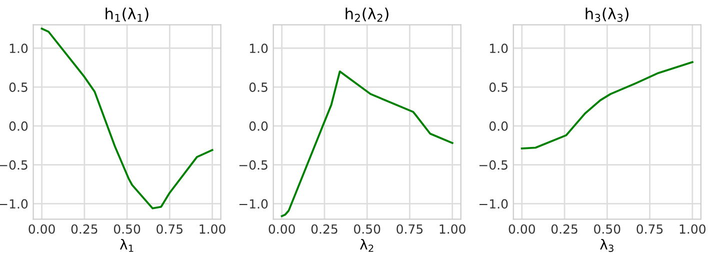 Image resolution: width=708 pixels, height=261 pixels. Describe the element at coordinates (127, 245) in the screenshot. I see `x-axis-title: λ$_{1}$` at that location.